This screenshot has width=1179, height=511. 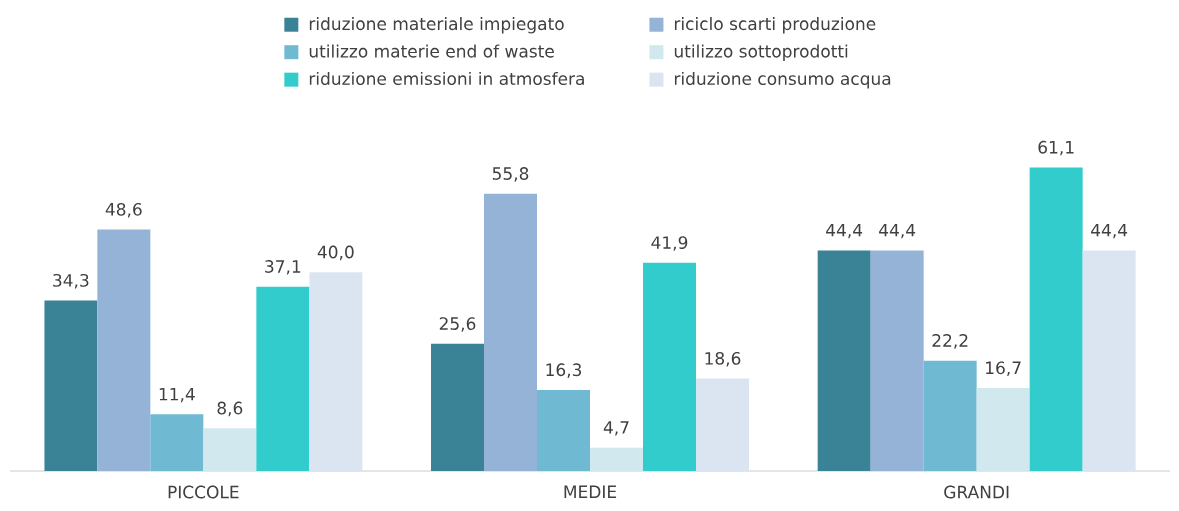 I want to click on x-tick-label: GRANDI, so click(x=976, y=492).